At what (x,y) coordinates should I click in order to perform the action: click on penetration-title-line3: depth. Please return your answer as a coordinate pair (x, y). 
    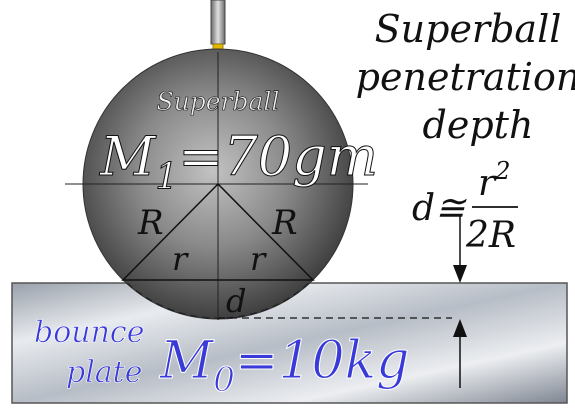
    Looking at the image, I should click on (478, 125).